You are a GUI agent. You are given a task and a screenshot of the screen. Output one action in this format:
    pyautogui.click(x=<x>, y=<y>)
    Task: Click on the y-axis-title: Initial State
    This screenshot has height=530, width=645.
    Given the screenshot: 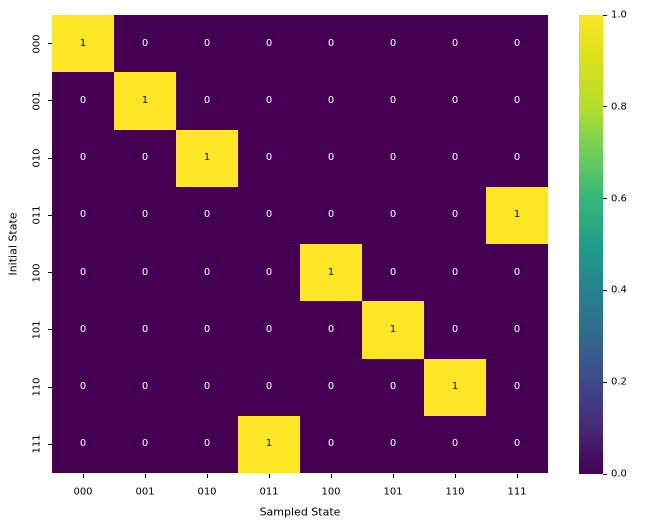 What is the action you would take?
    pyautogui.click(x=13, y=244)
    